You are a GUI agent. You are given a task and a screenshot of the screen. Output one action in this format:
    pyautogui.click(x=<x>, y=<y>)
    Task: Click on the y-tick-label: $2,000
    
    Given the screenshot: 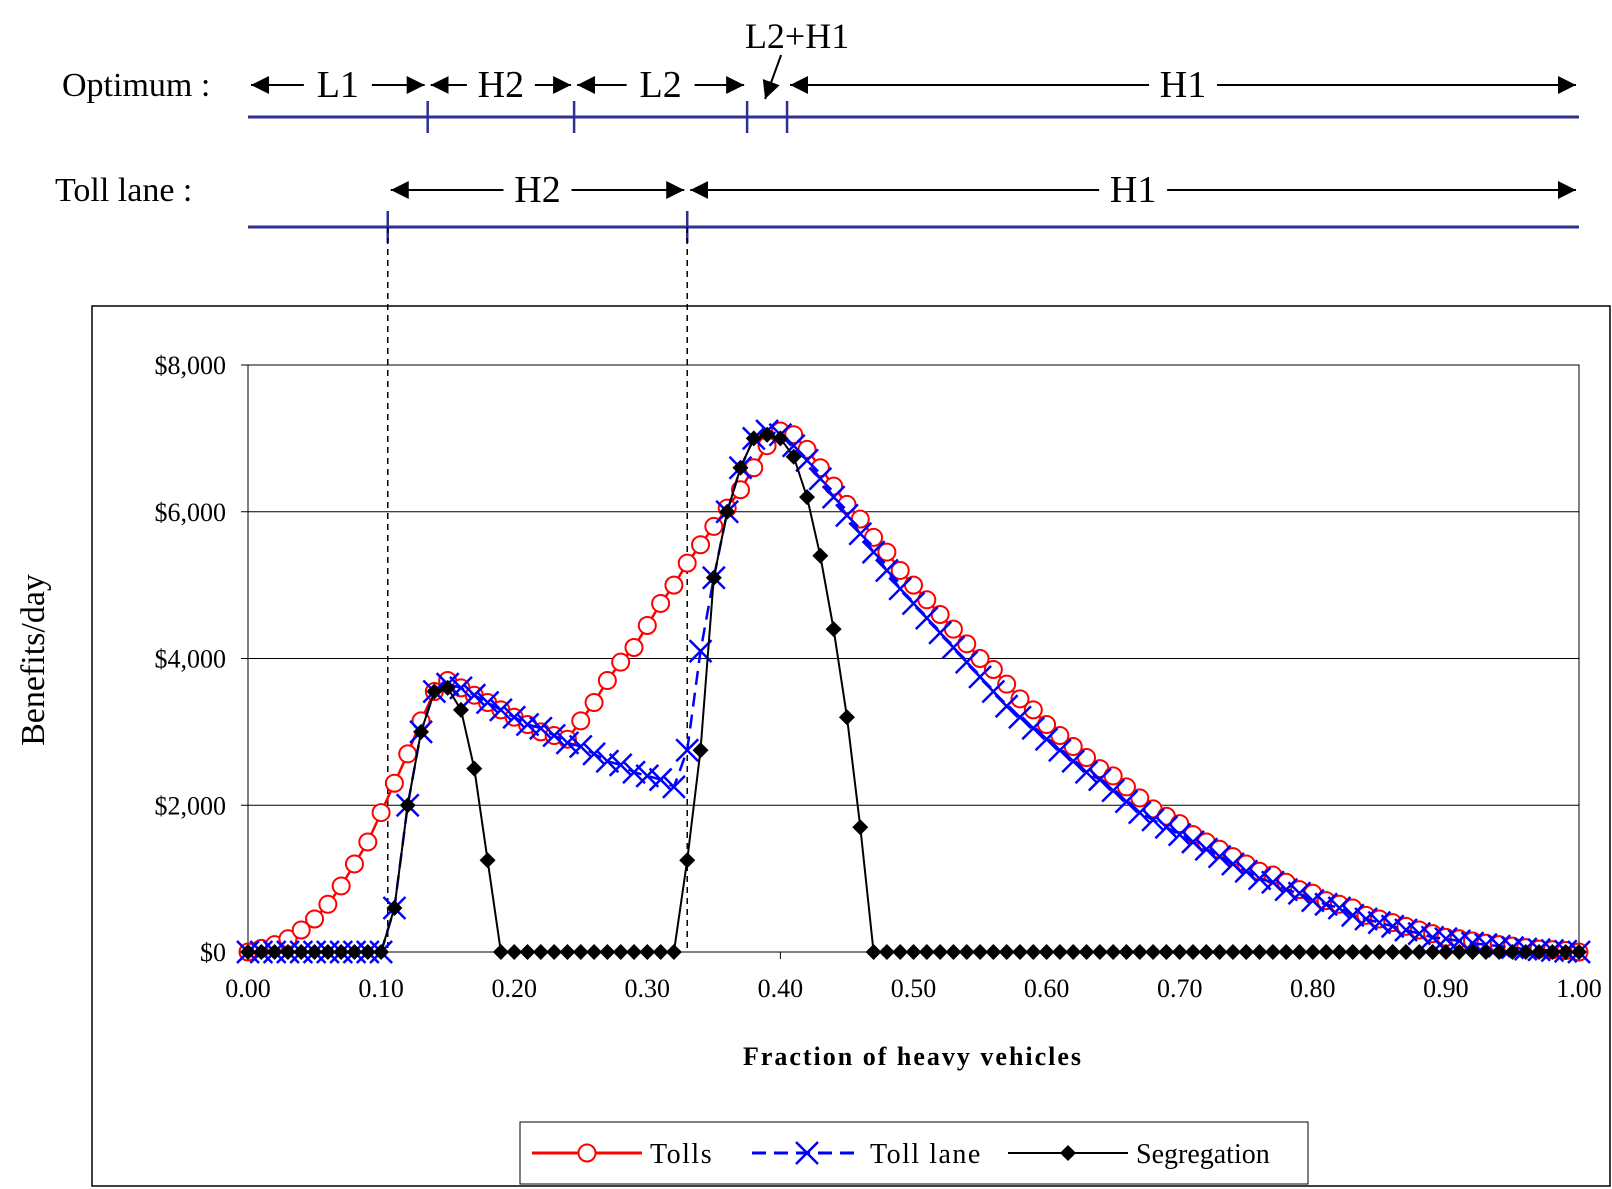 What is the action you would take?
    pyautogui.click(x=191, y=805)
    